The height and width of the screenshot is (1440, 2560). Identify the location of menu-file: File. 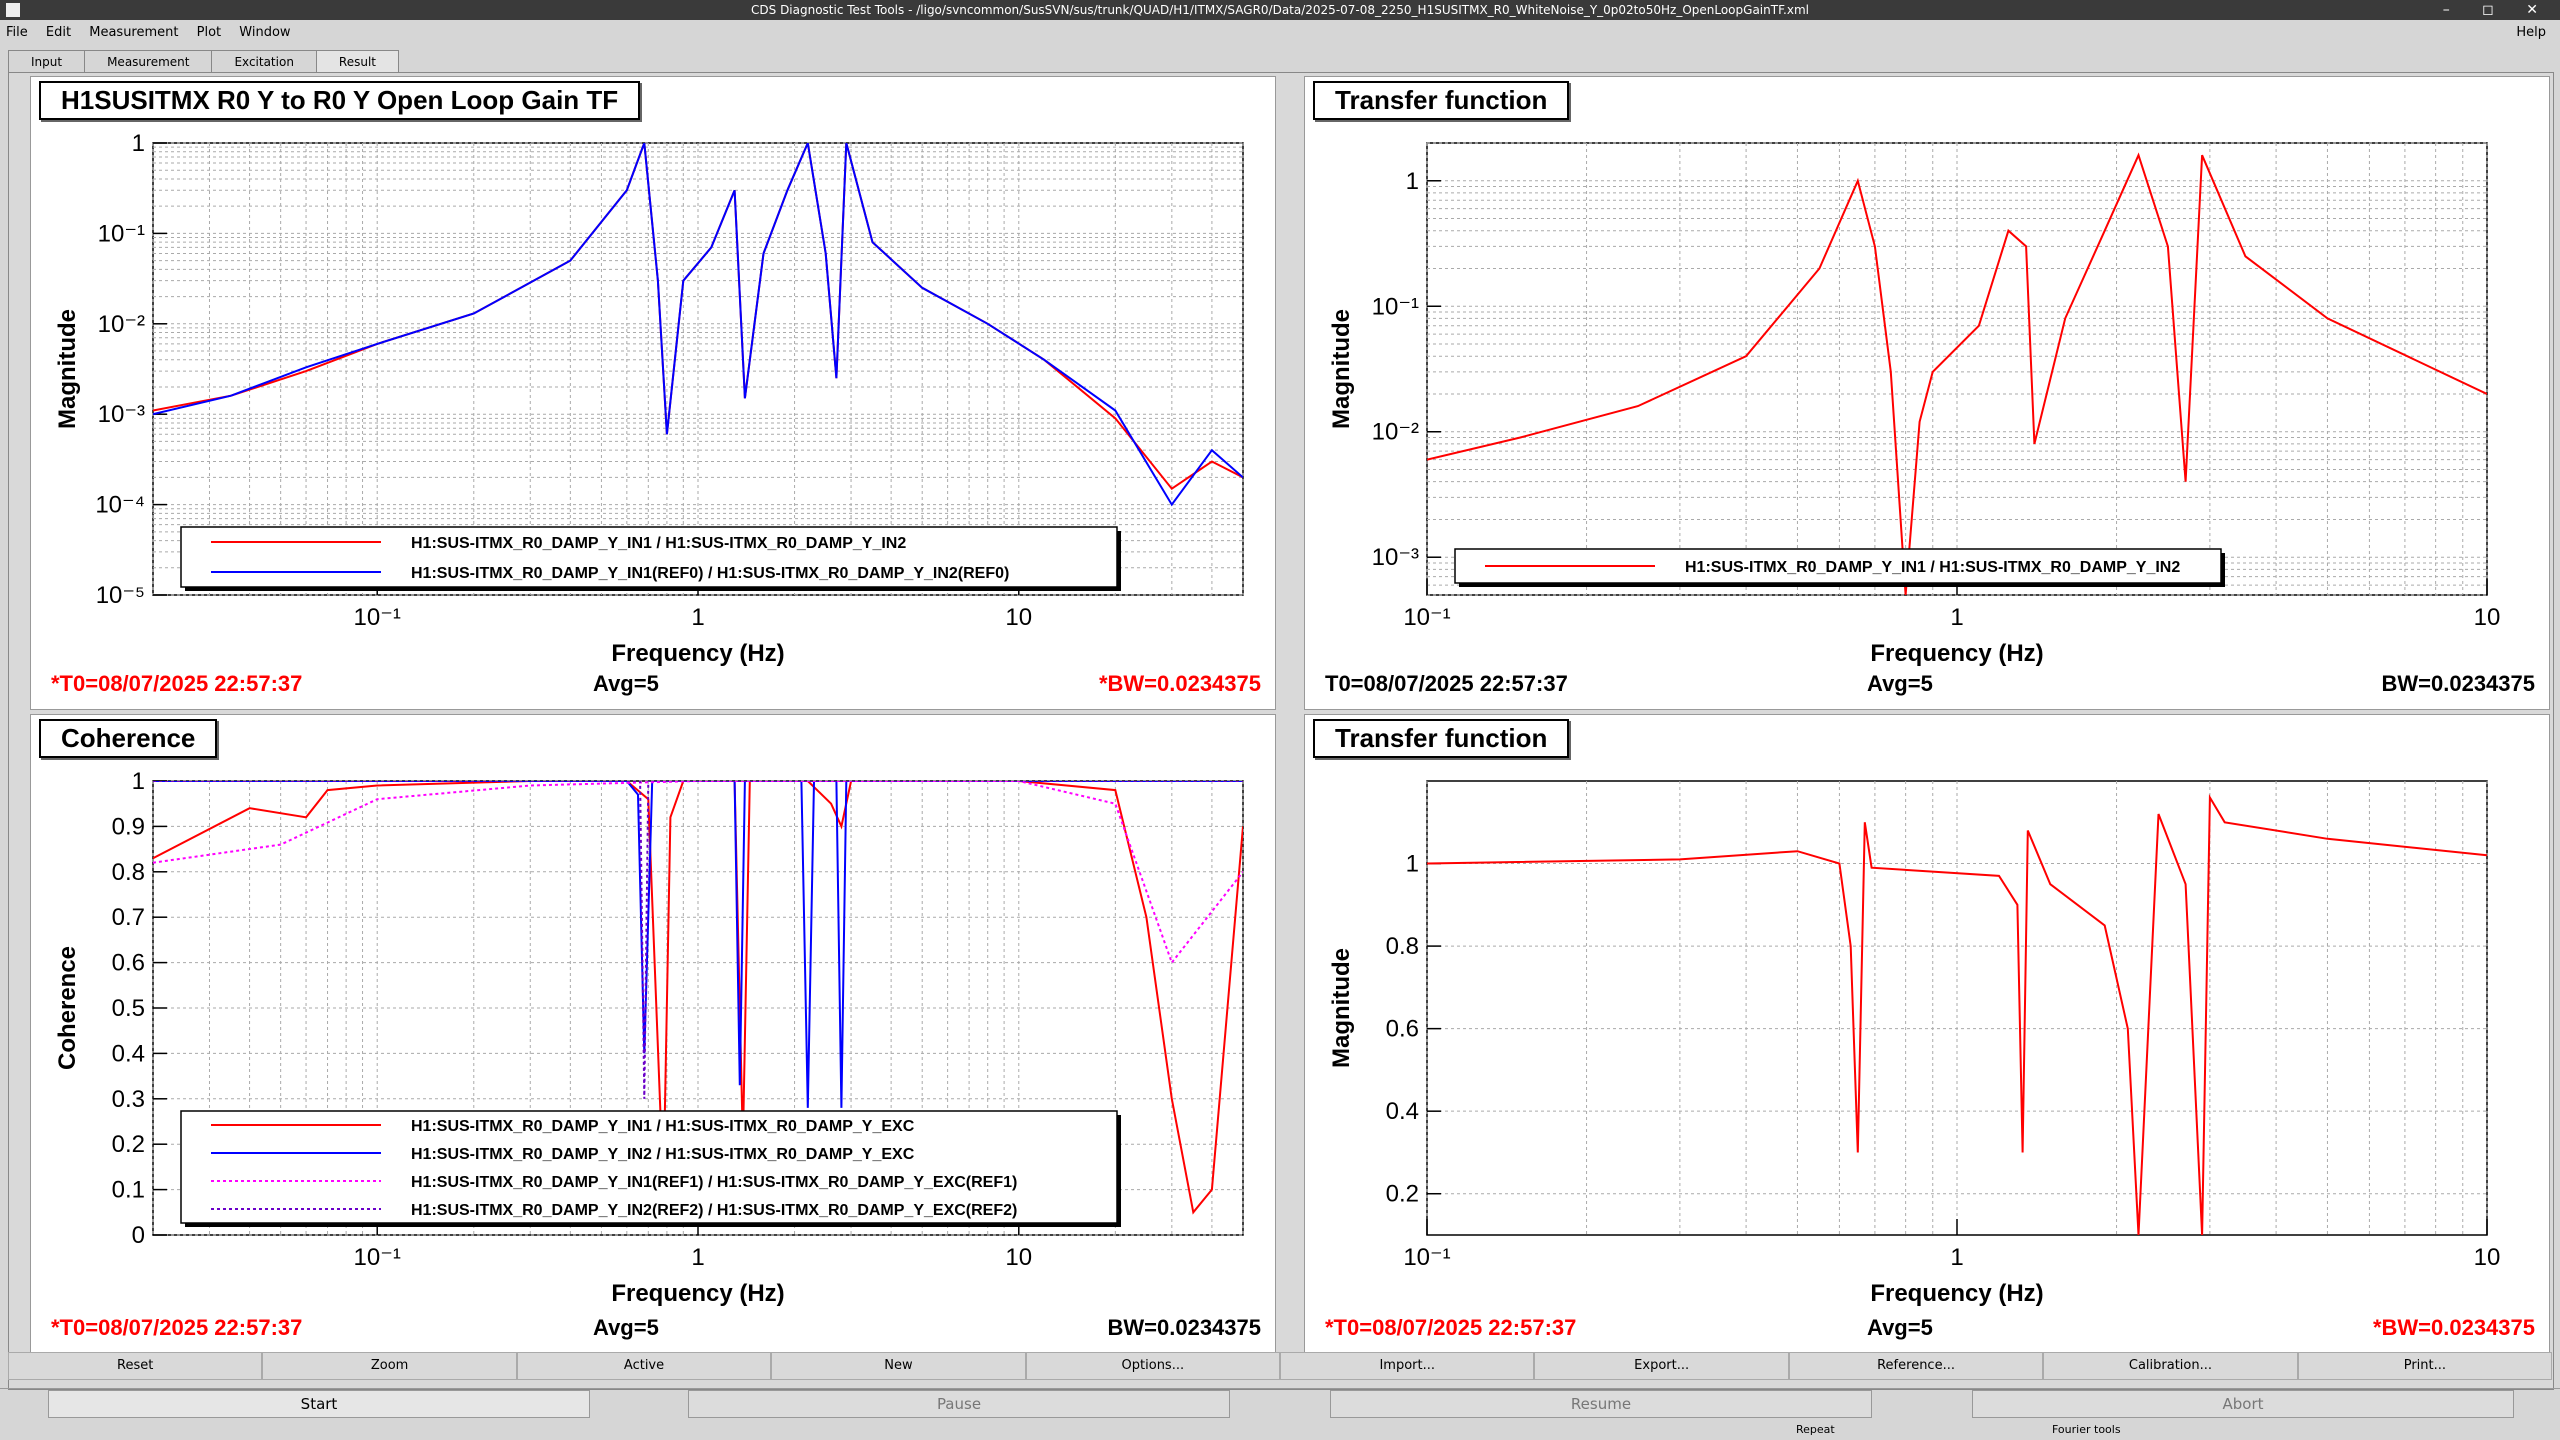
(17, 32).